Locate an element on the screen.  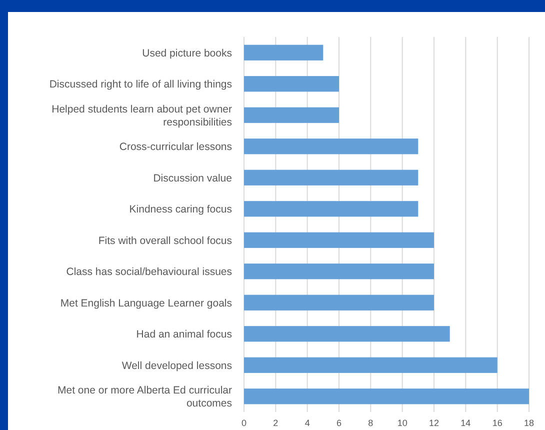
y-tick-label: Had an animal focus is located at coordinates (184, 334).